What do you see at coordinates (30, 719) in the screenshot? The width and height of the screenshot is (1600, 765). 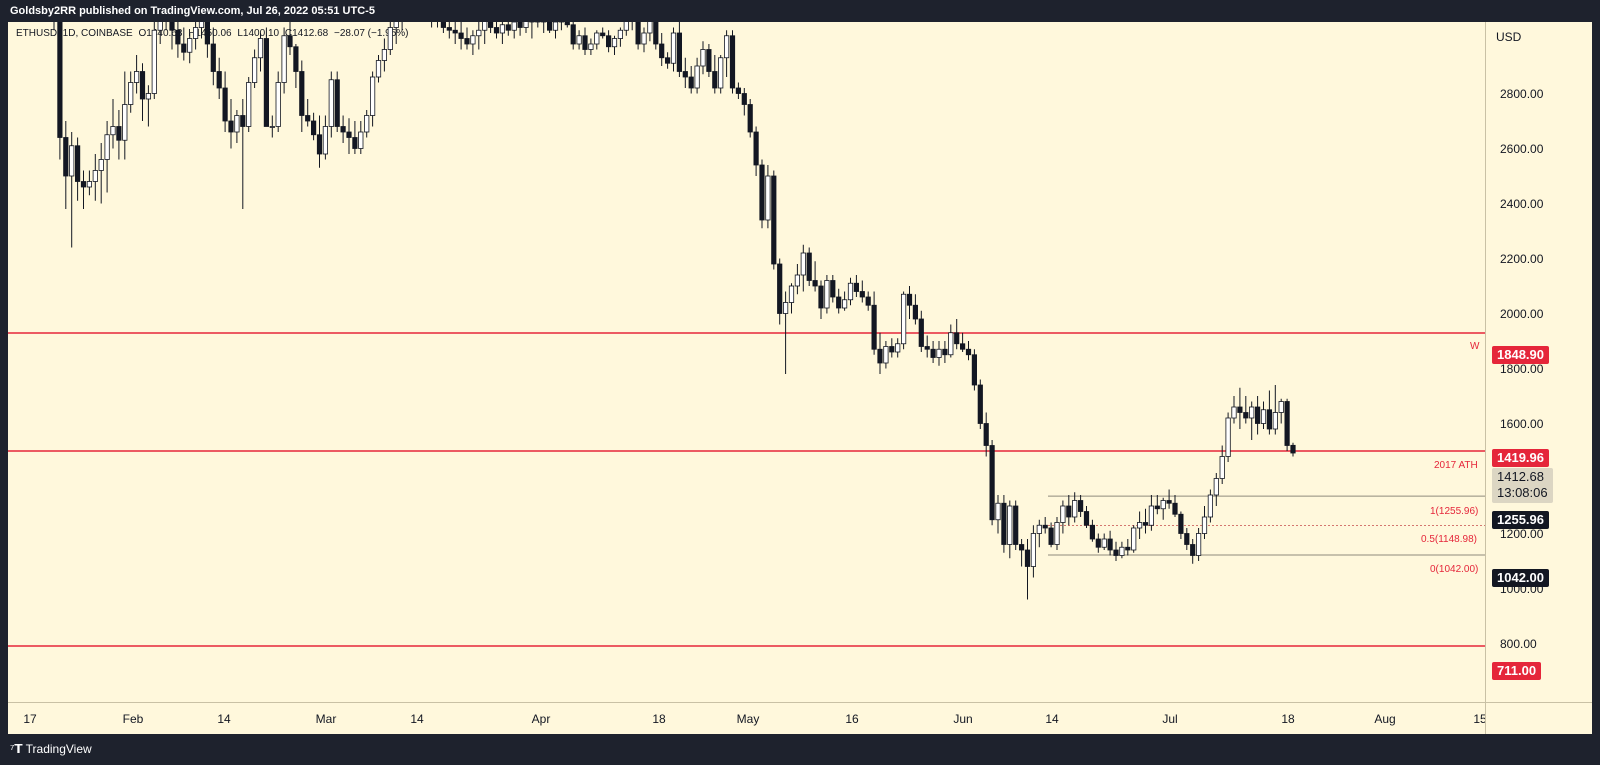 I see `x-tick-label: 17` at bounding box center [30, 719].